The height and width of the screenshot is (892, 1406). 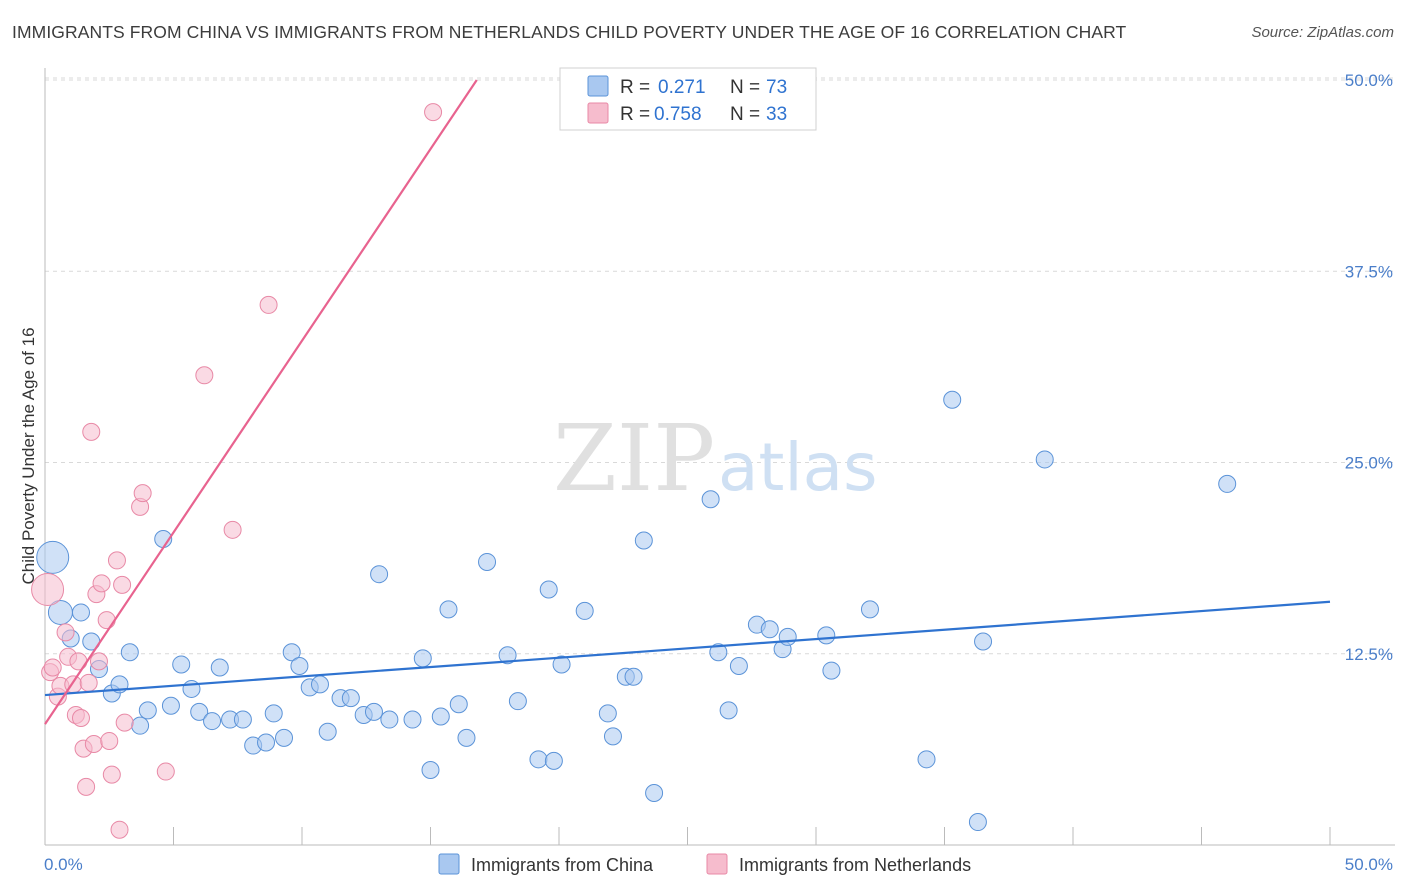 I want to click on bottom-legend-swatch-netherlands, so click(x=717, y=864).